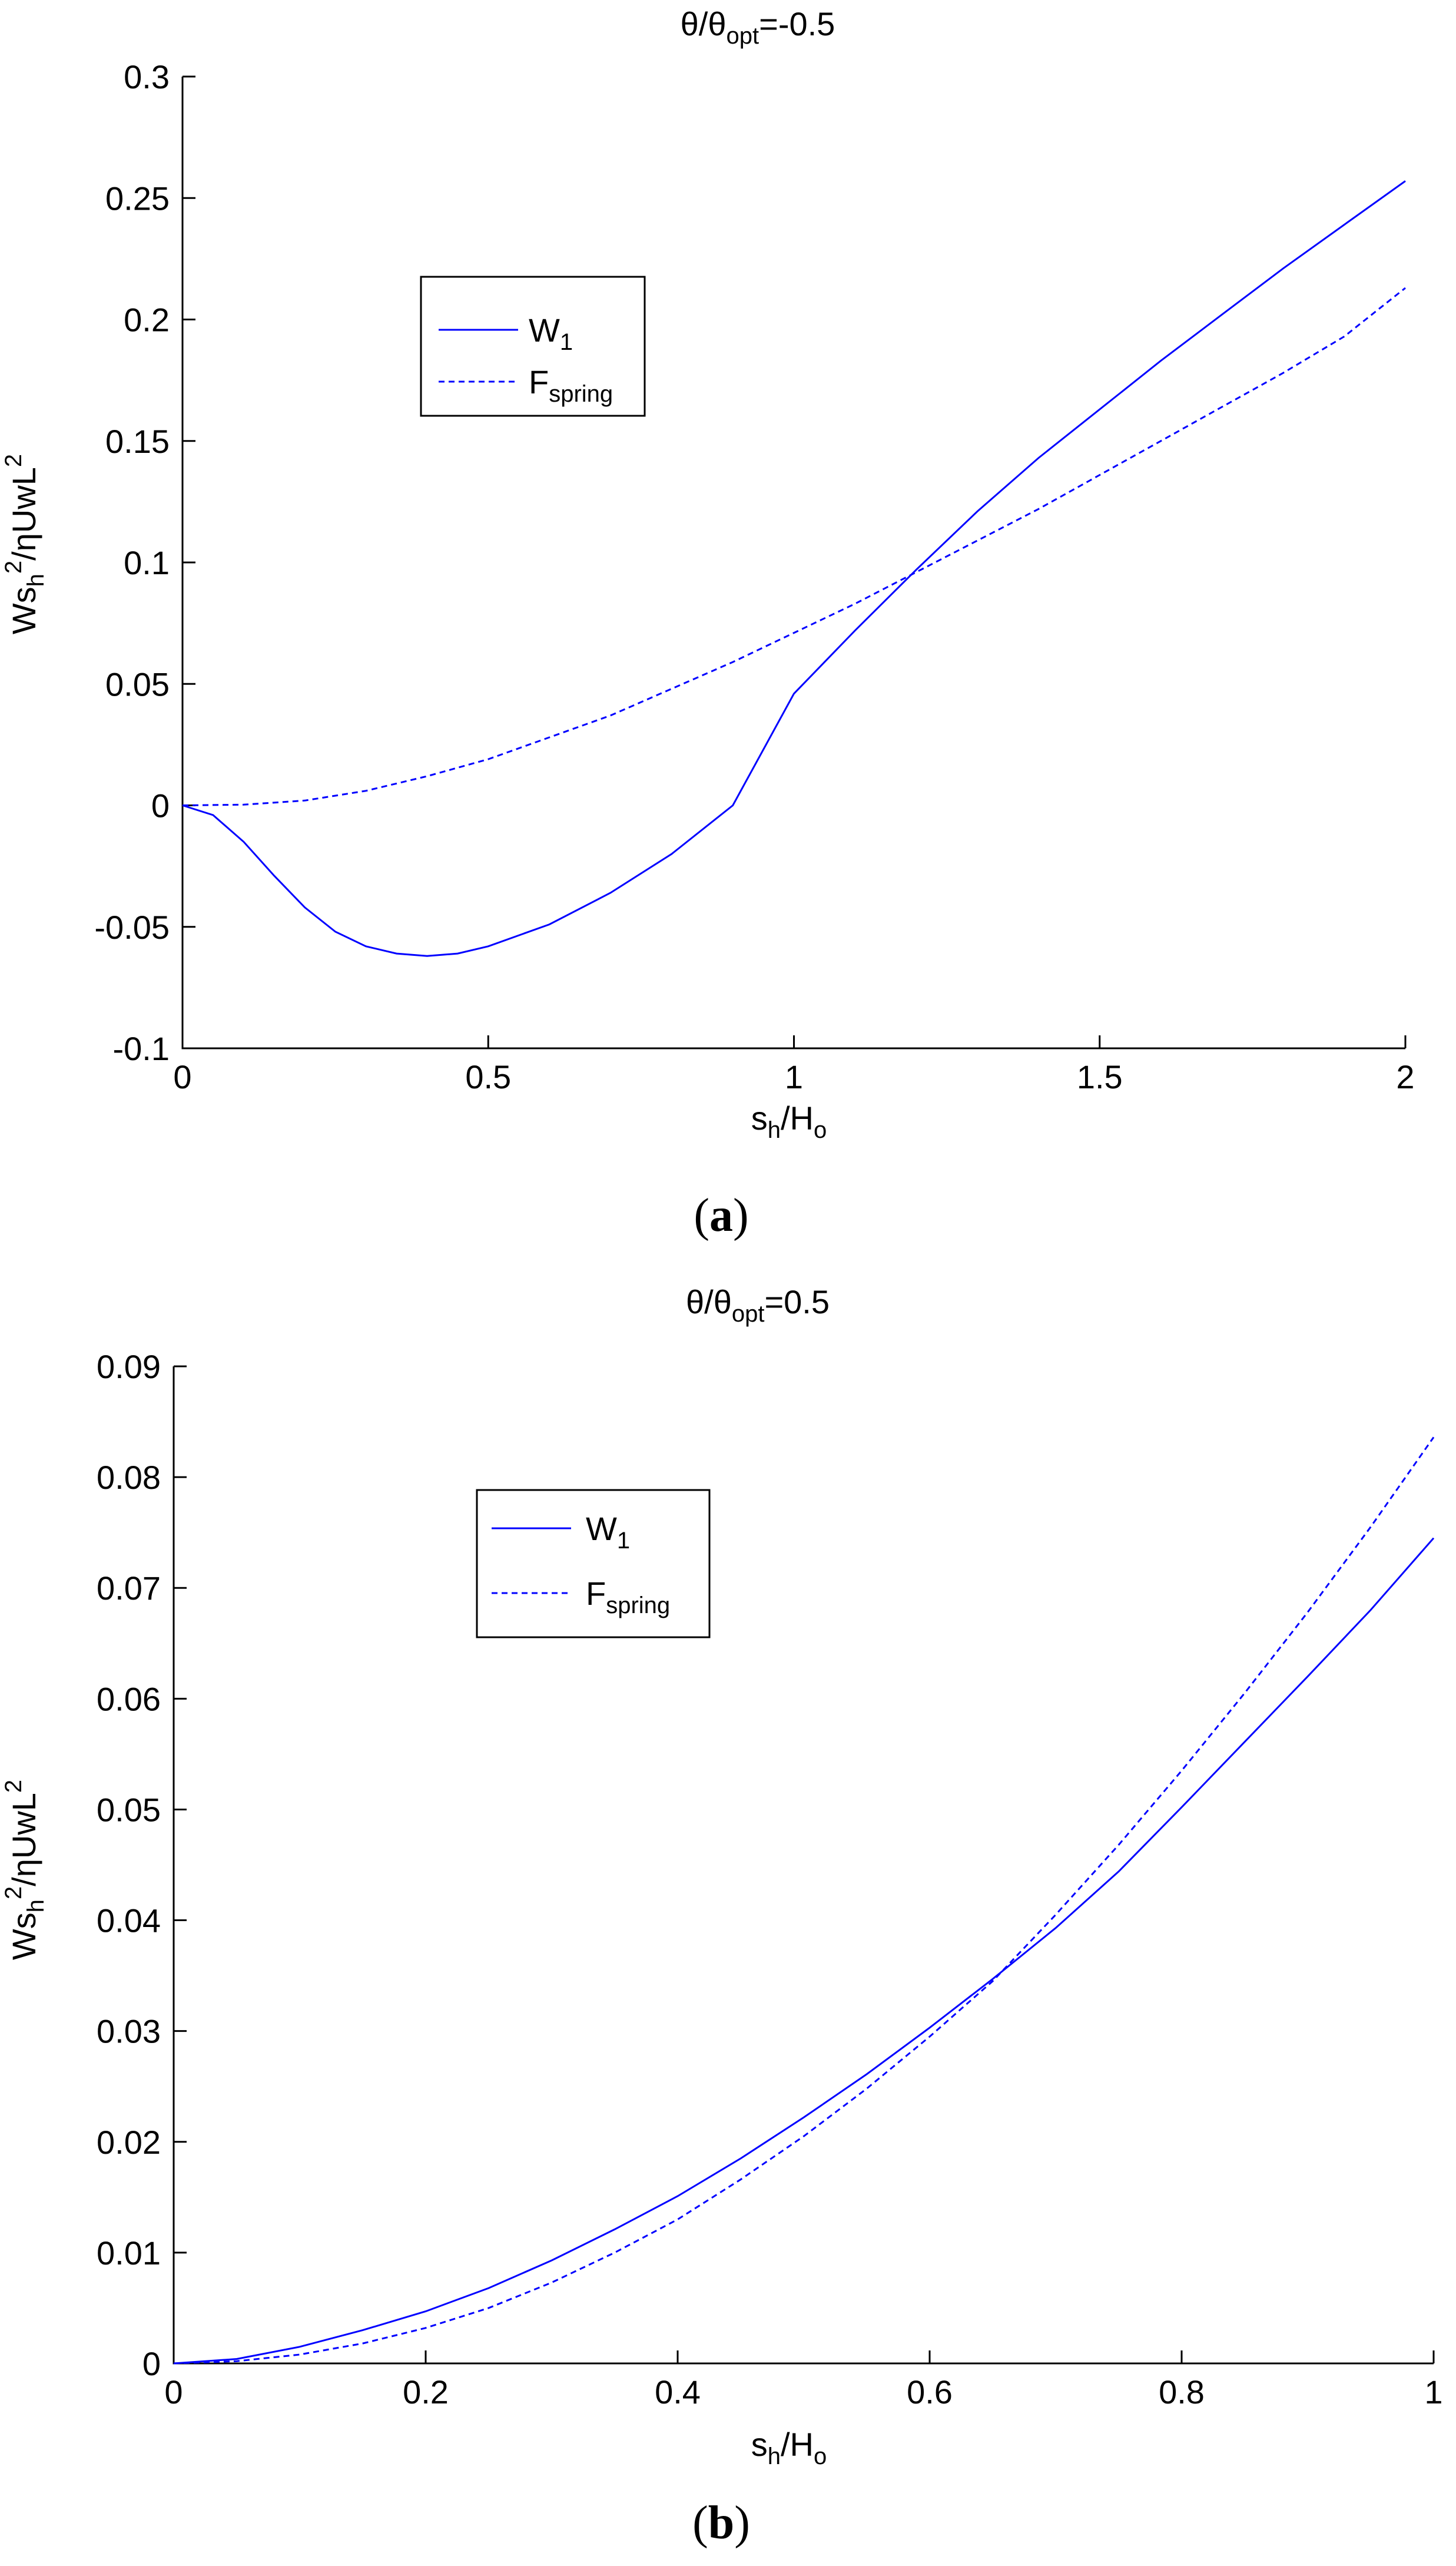 Image resolution: width=1456 pixels, height=2566 pixels. I want to click on panel-a-y-tick-label: 0, so click(160, 806).